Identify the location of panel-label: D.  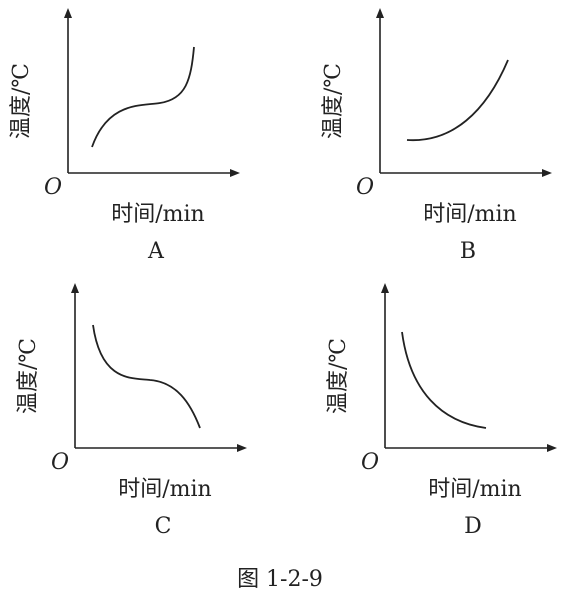
(473, 526).